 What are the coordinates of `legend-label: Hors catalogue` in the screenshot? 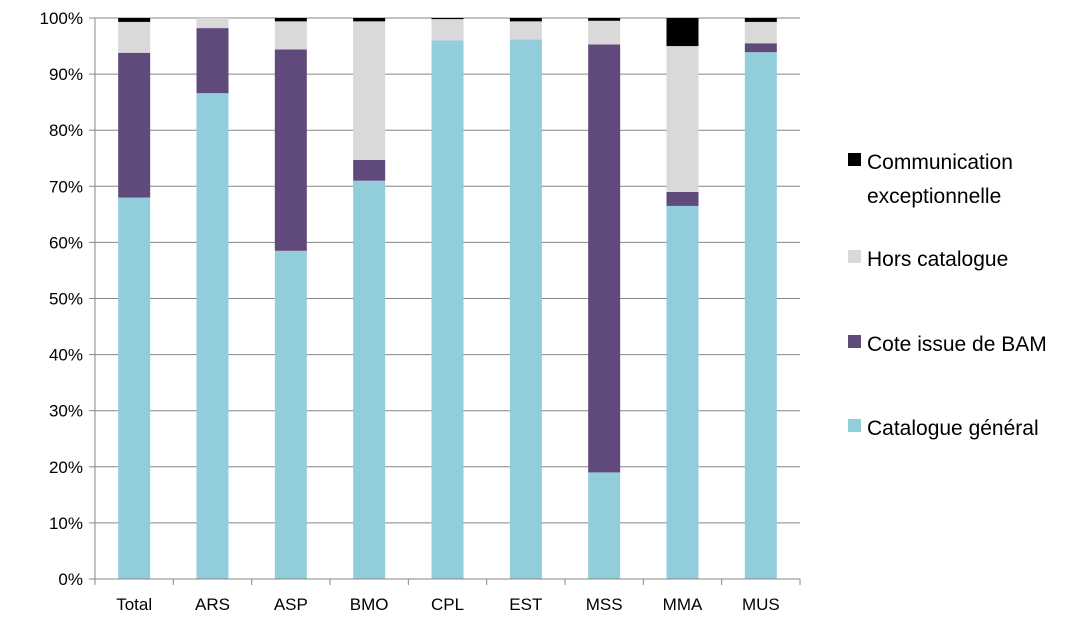 It's located at (937, 259).